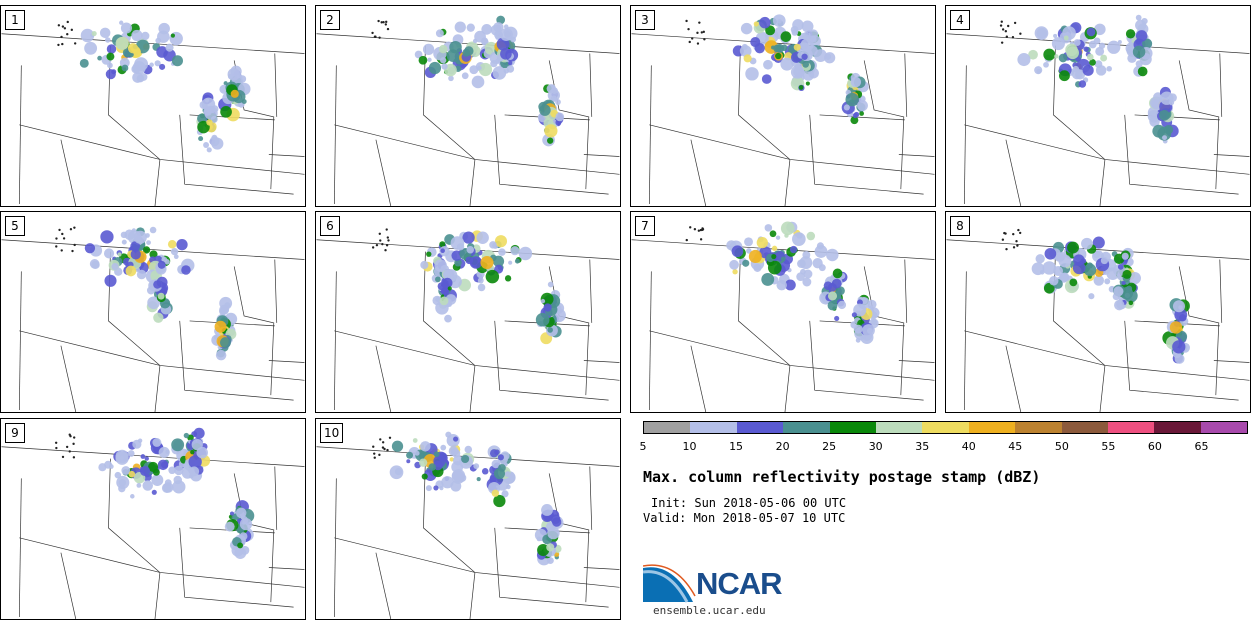 The image size is (1260, 620). I want to click on panel-number: 3, so click(645, 20).